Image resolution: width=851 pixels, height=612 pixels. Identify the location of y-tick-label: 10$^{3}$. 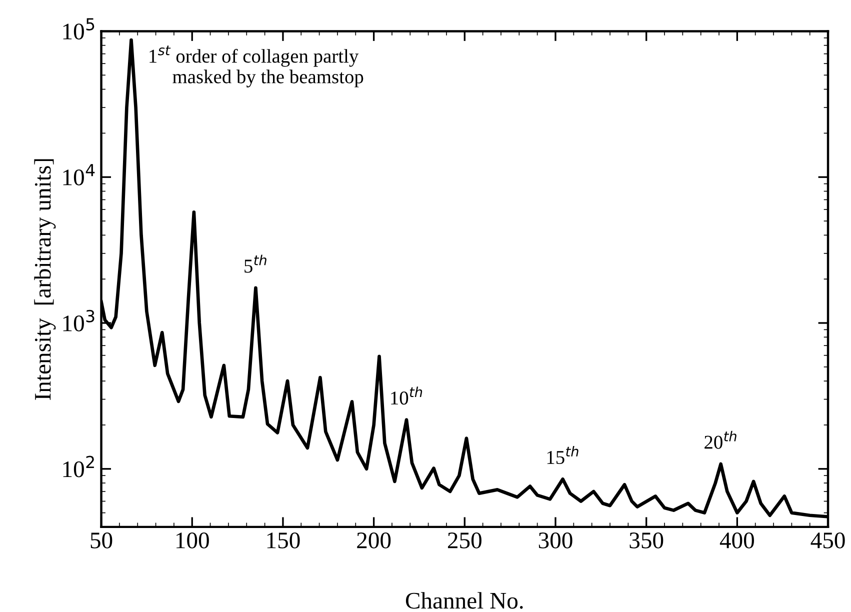
(78, 321).